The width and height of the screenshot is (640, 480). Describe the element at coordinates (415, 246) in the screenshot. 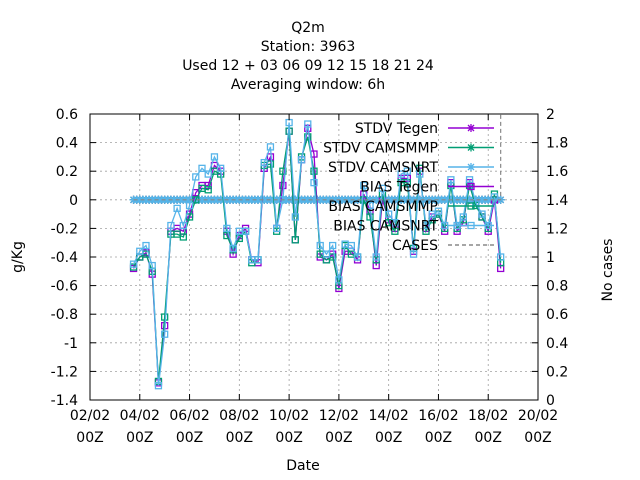

I see `legend-label: CASES` at that location.